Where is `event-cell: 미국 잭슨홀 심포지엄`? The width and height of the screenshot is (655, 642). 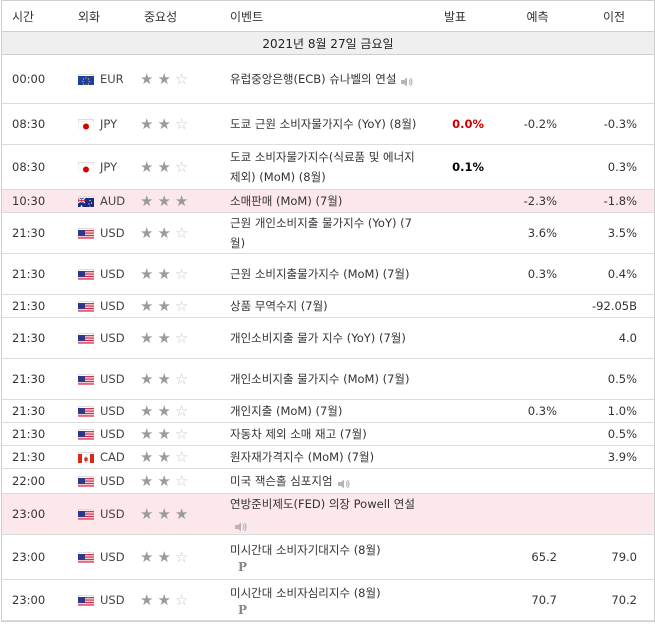
event-cell: 미국 잭슨홀 심포지엄 is located at coordinates (320, 481).